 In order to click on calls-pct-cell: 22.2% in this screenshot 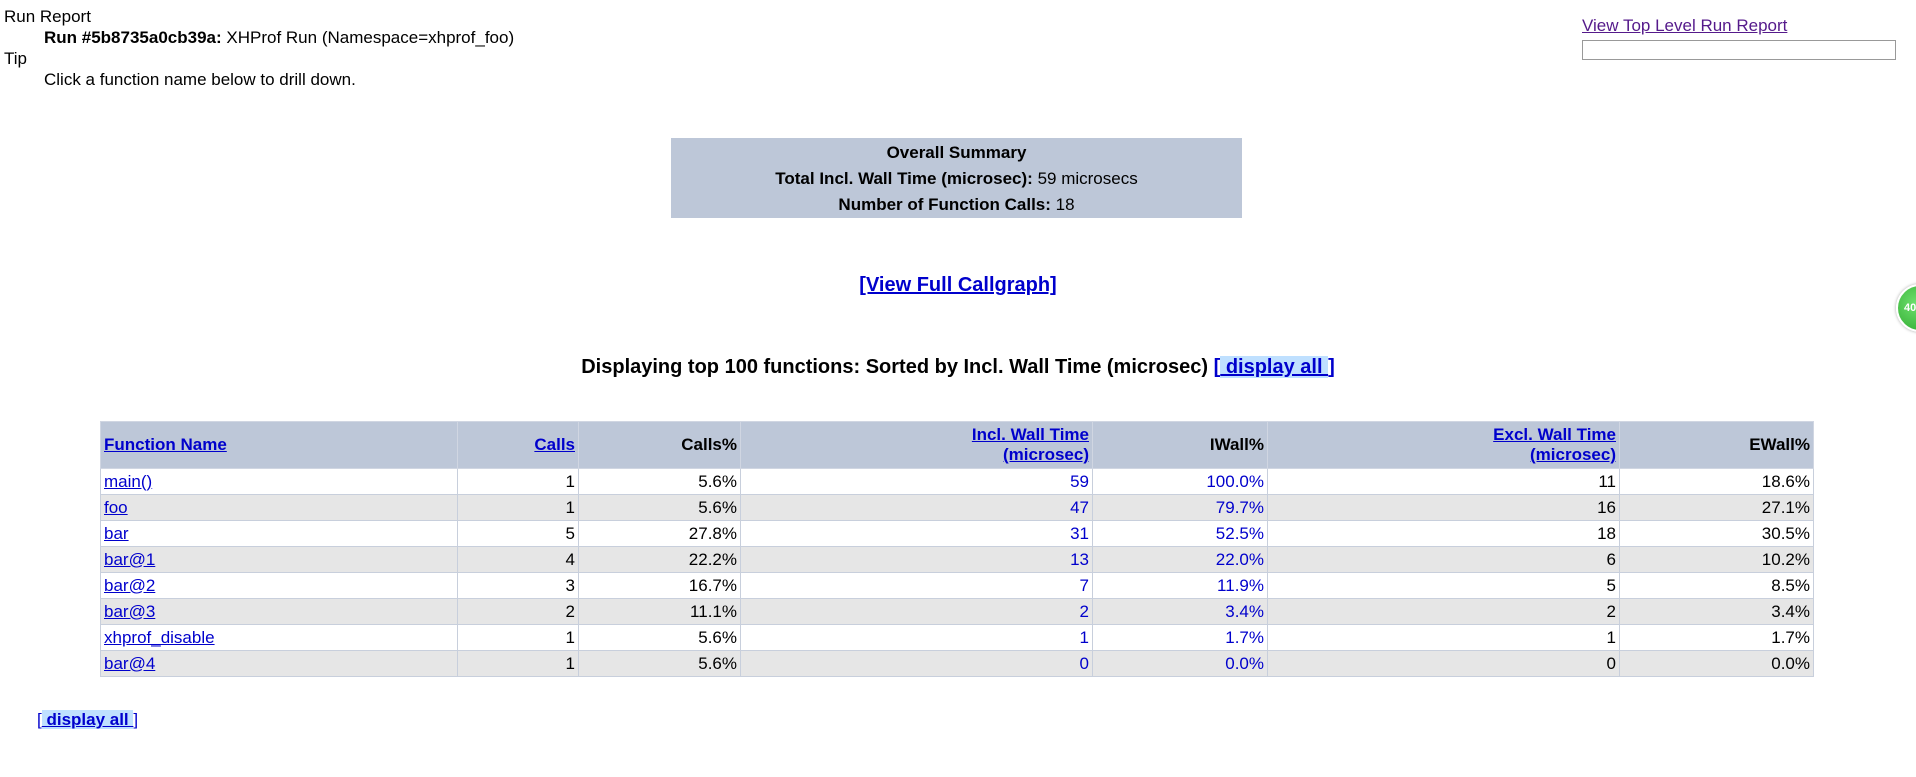, I will do `click(659, 559)`.